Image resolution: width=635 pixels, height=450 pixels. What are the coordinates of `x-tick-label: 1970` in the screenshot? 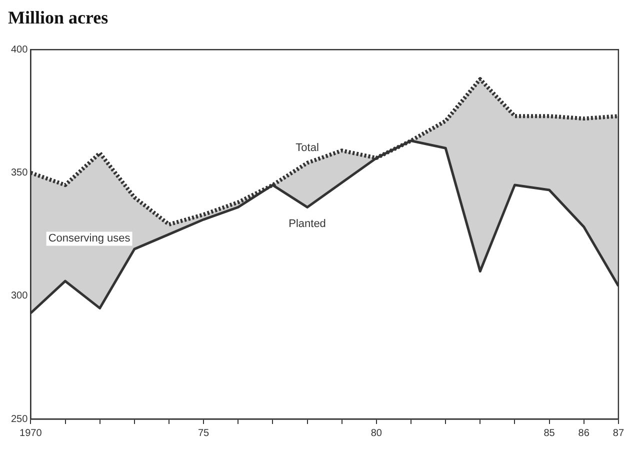 It's located at (31, 433).